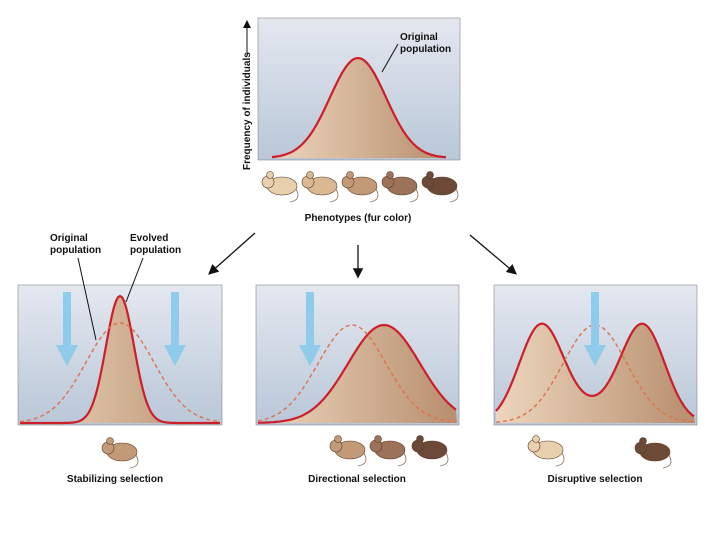  Describe the element at coordinates (357, 479) in the screenshot. I see `panel-label: Directional selection` at that location.